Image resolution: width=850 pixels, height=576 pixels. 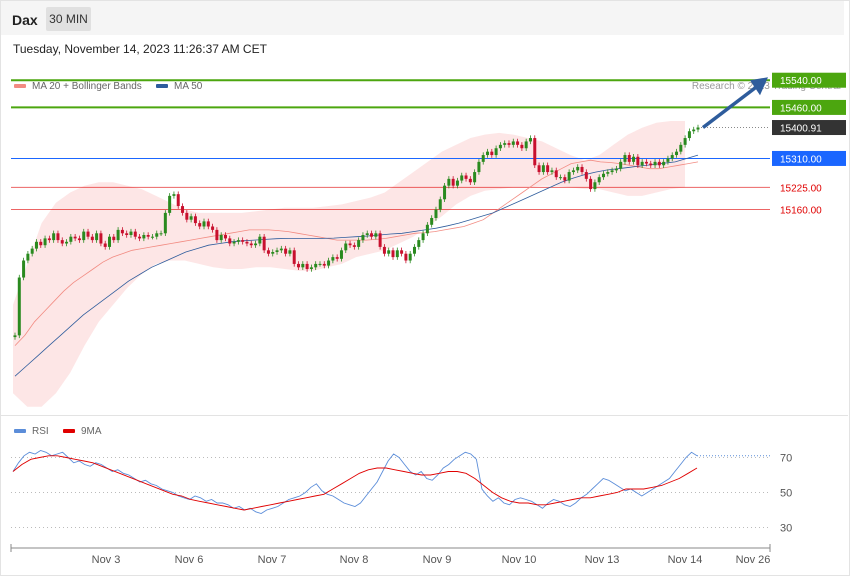 What do you see at coordinates (437, 560) in the screenshot?
I see `x-tick-label: Nov 9` at bounding box center [437, 560].